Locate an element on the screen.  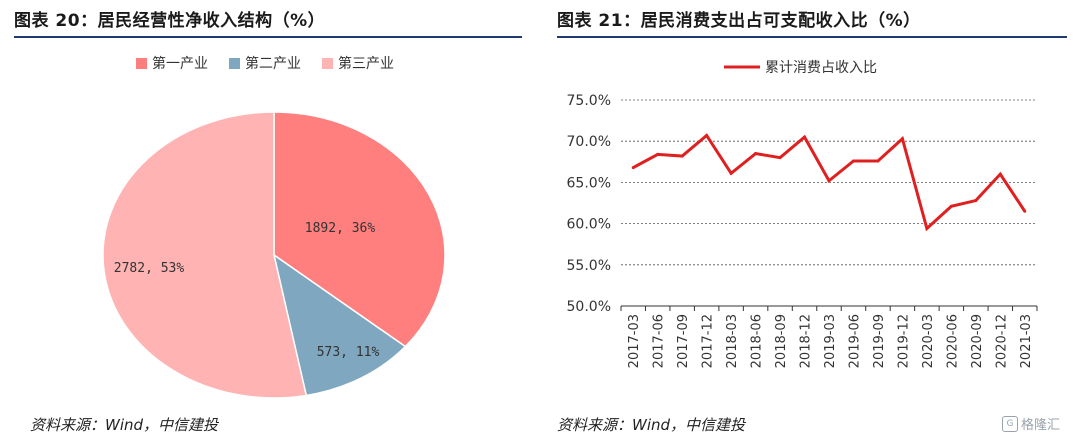
right-figure-title: 图表 21：居民消费支出占可支配收入比（%） is located at coordinates (739, 21).